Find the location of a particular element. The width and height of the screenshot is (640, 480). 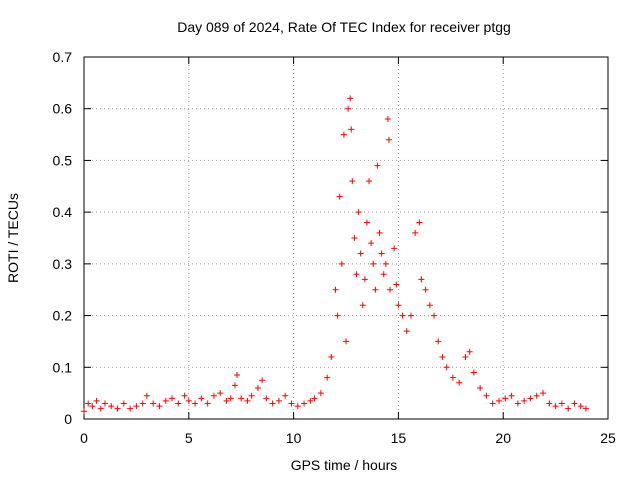

y-tick-label: 0.3 is located at coordinates (63, 264).